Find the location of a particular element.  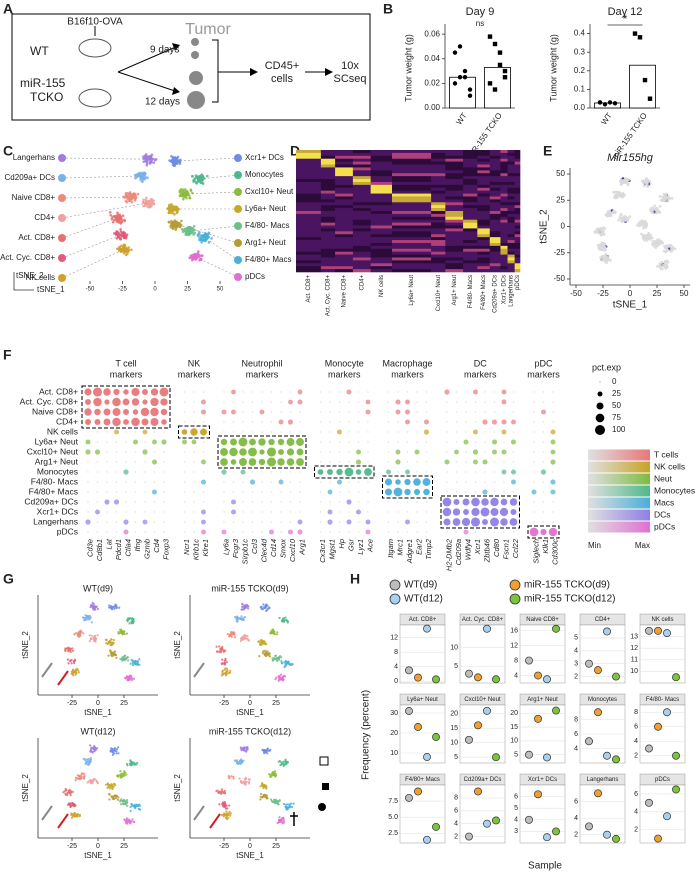

cluster-label: Cxcl10+ Neut is located at coordinates (269, 191).